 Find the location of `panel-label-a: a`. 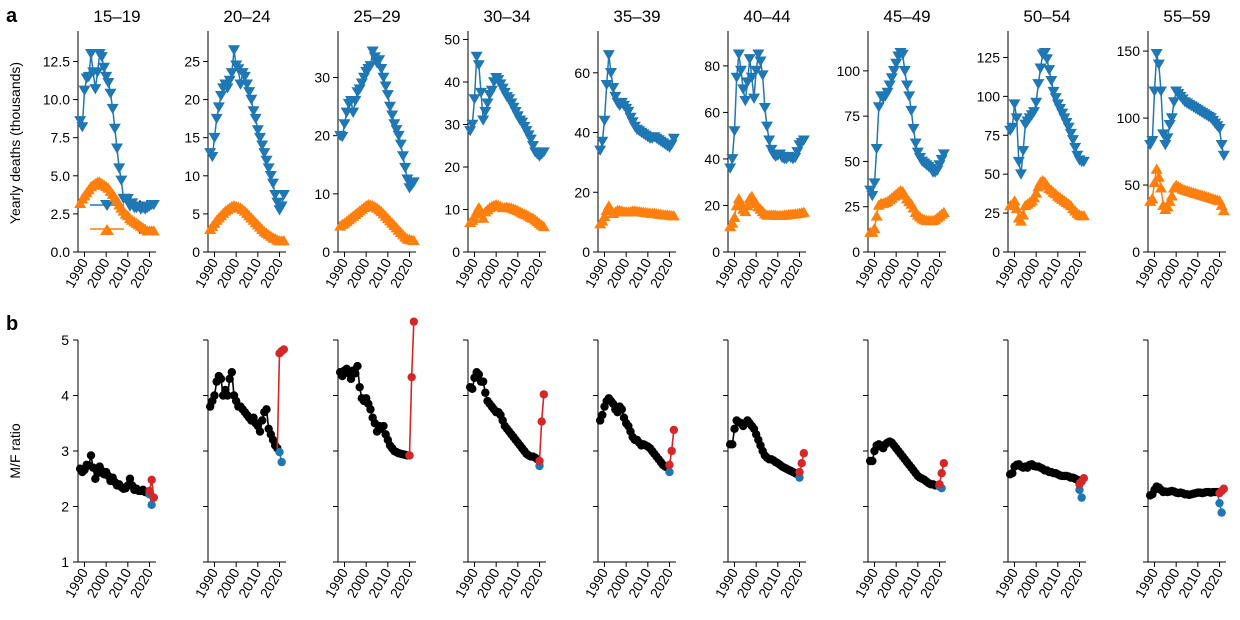

panel-label-a: a is located at coordinates (12, 16).